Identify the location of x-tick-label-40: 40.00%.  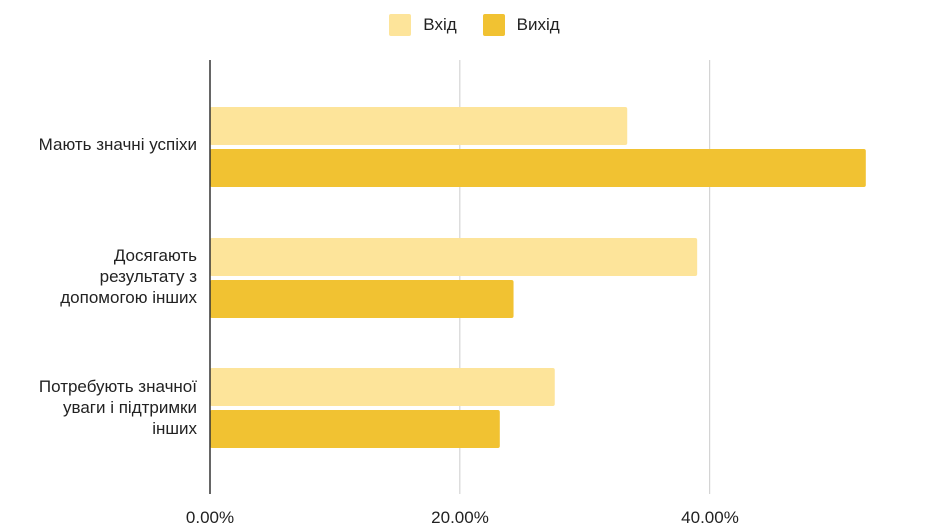
(710, 517).